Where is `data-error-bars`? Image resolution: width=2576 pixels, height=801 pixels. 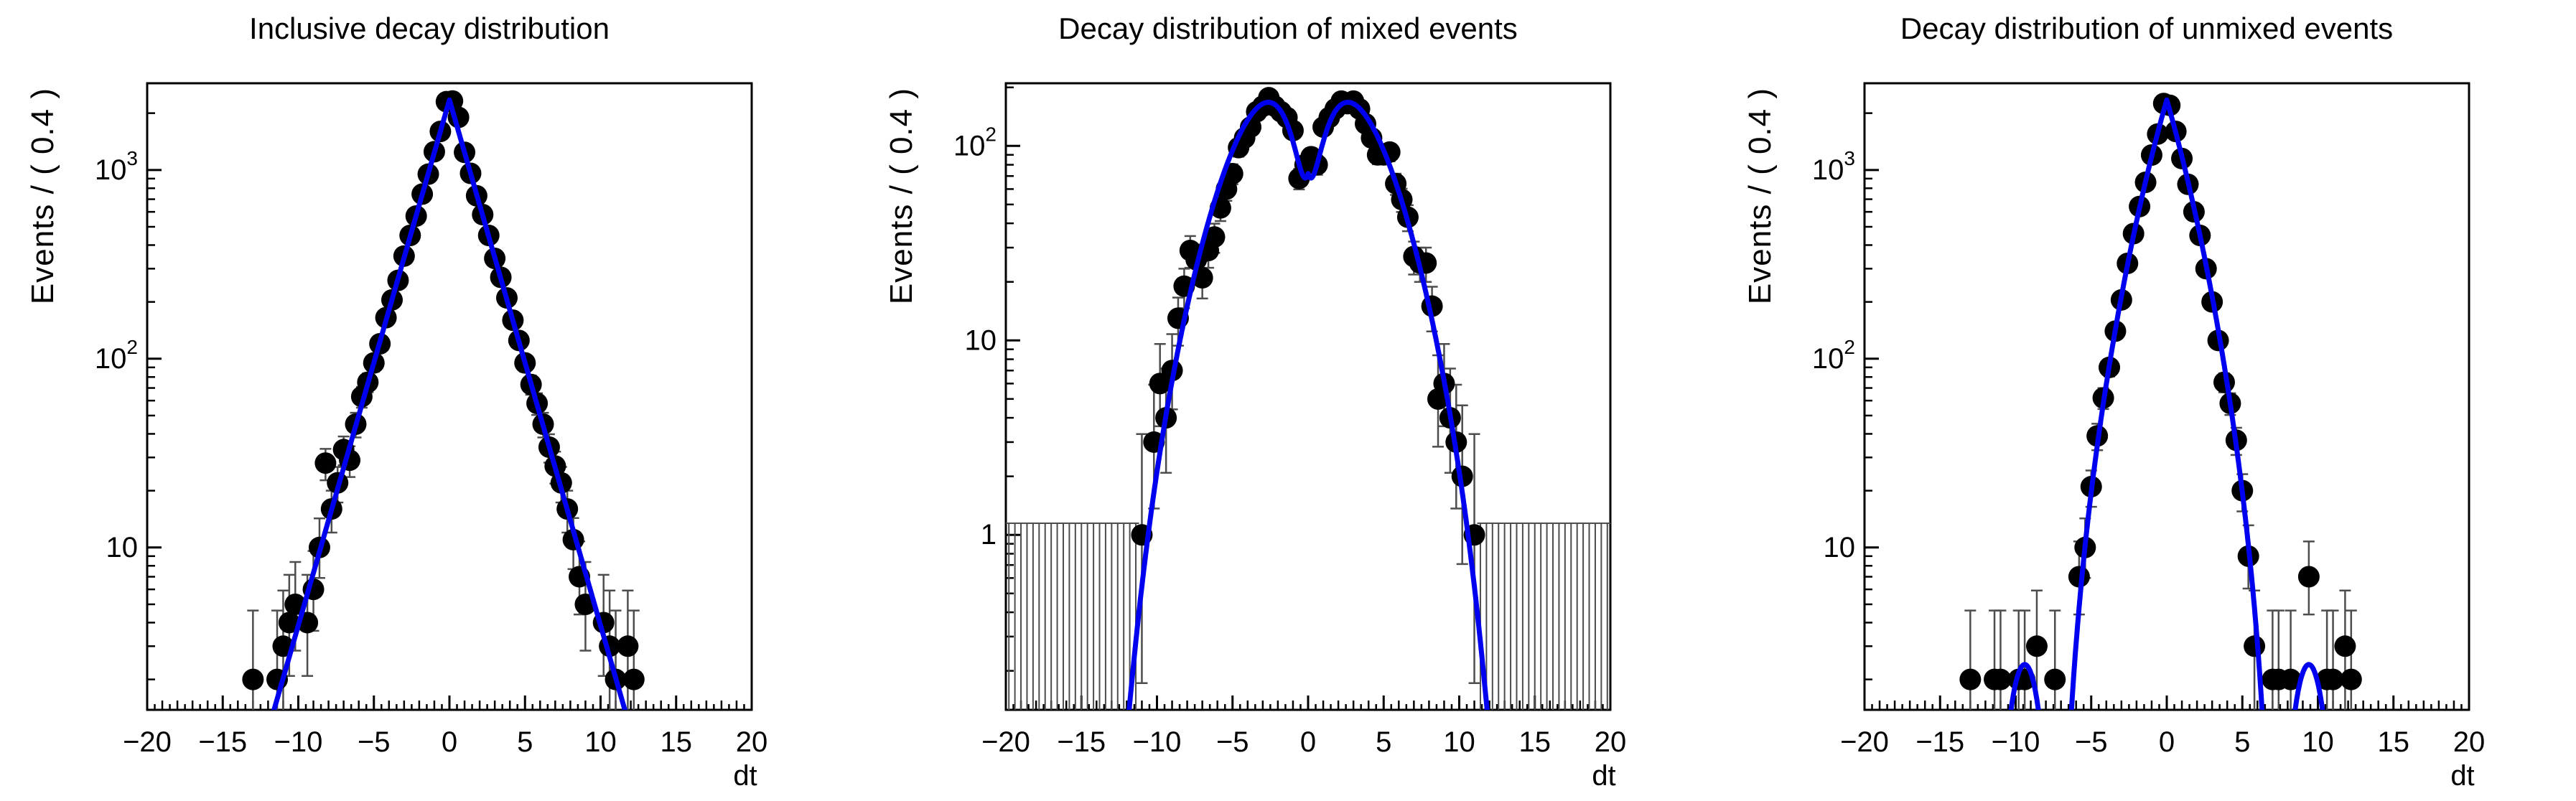
data-error-bars is located at coordinates (443, 404).